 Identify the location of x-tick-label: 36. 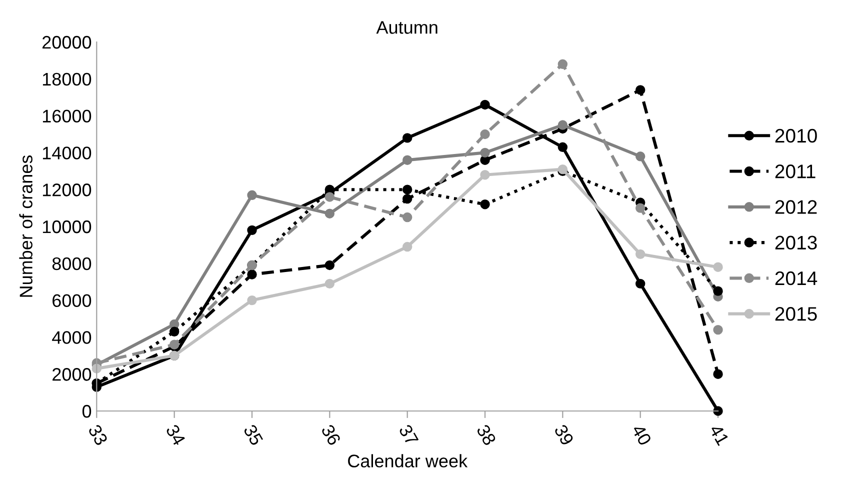
(331, 435).